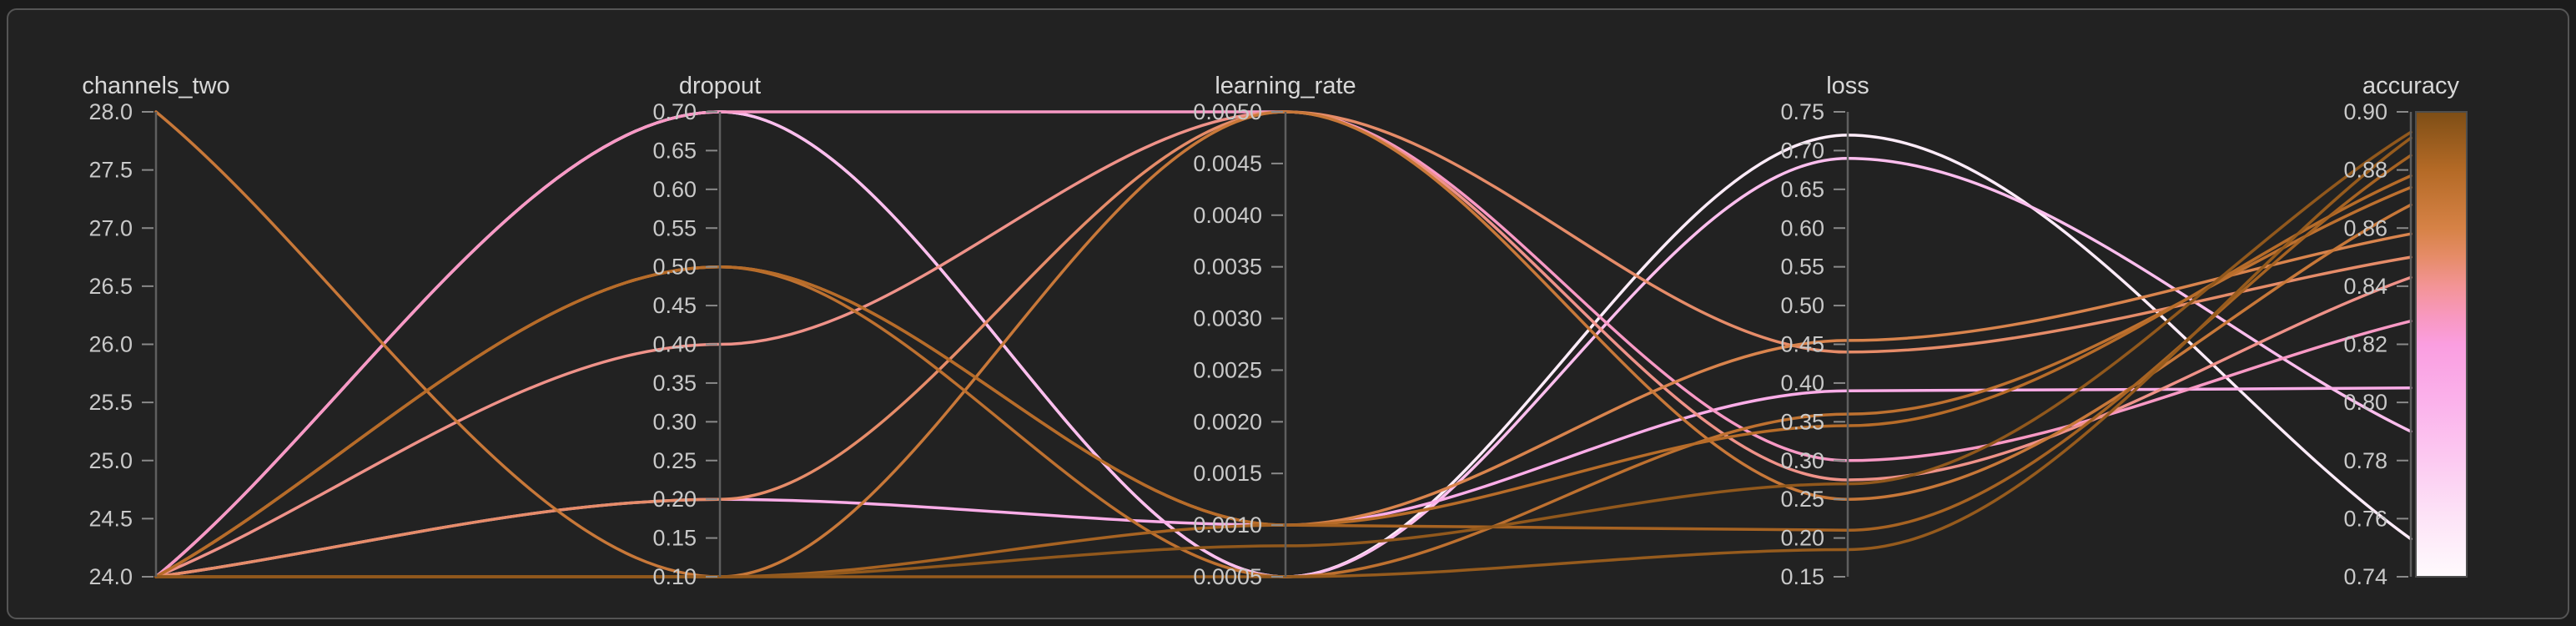  I want to click on tick-label-channels_two: 25.0, so click(110, 460).